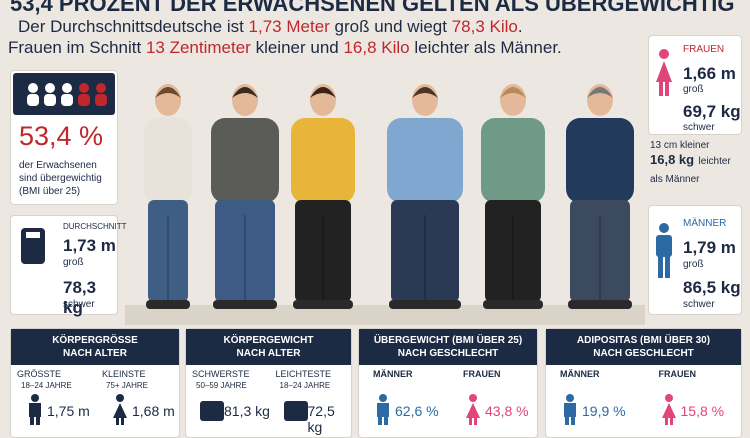 This screenshot has width=750, height=438. Describe the element at coordinates (417, 411) in the screenshot. I see `item-value: 62,6 %` at that location.